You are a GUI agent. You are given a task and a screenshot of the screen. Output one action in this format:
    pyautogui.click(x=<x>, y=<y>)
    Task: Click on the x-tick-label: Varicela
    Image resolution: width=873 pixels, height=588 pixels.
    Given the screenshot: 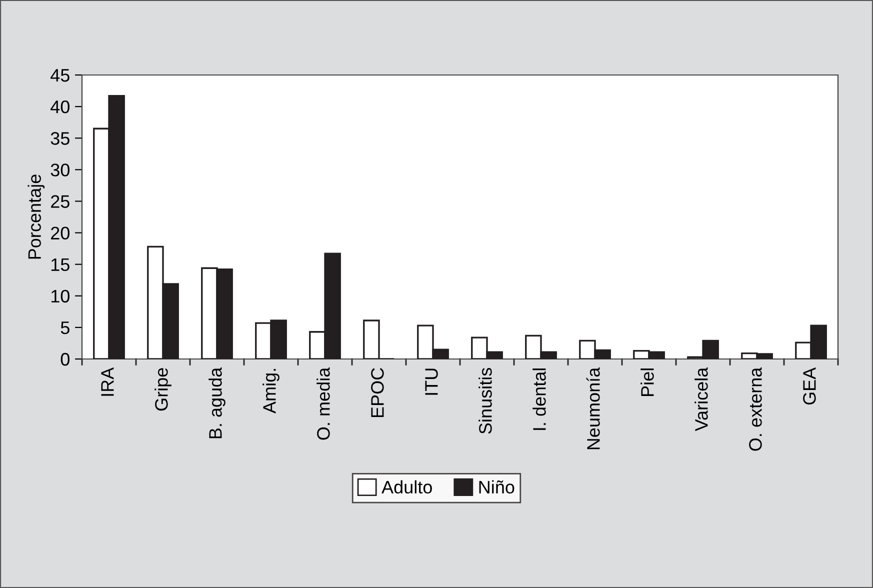 What is the action you would take?
    pyautogui.click(x=701, y=399)
    